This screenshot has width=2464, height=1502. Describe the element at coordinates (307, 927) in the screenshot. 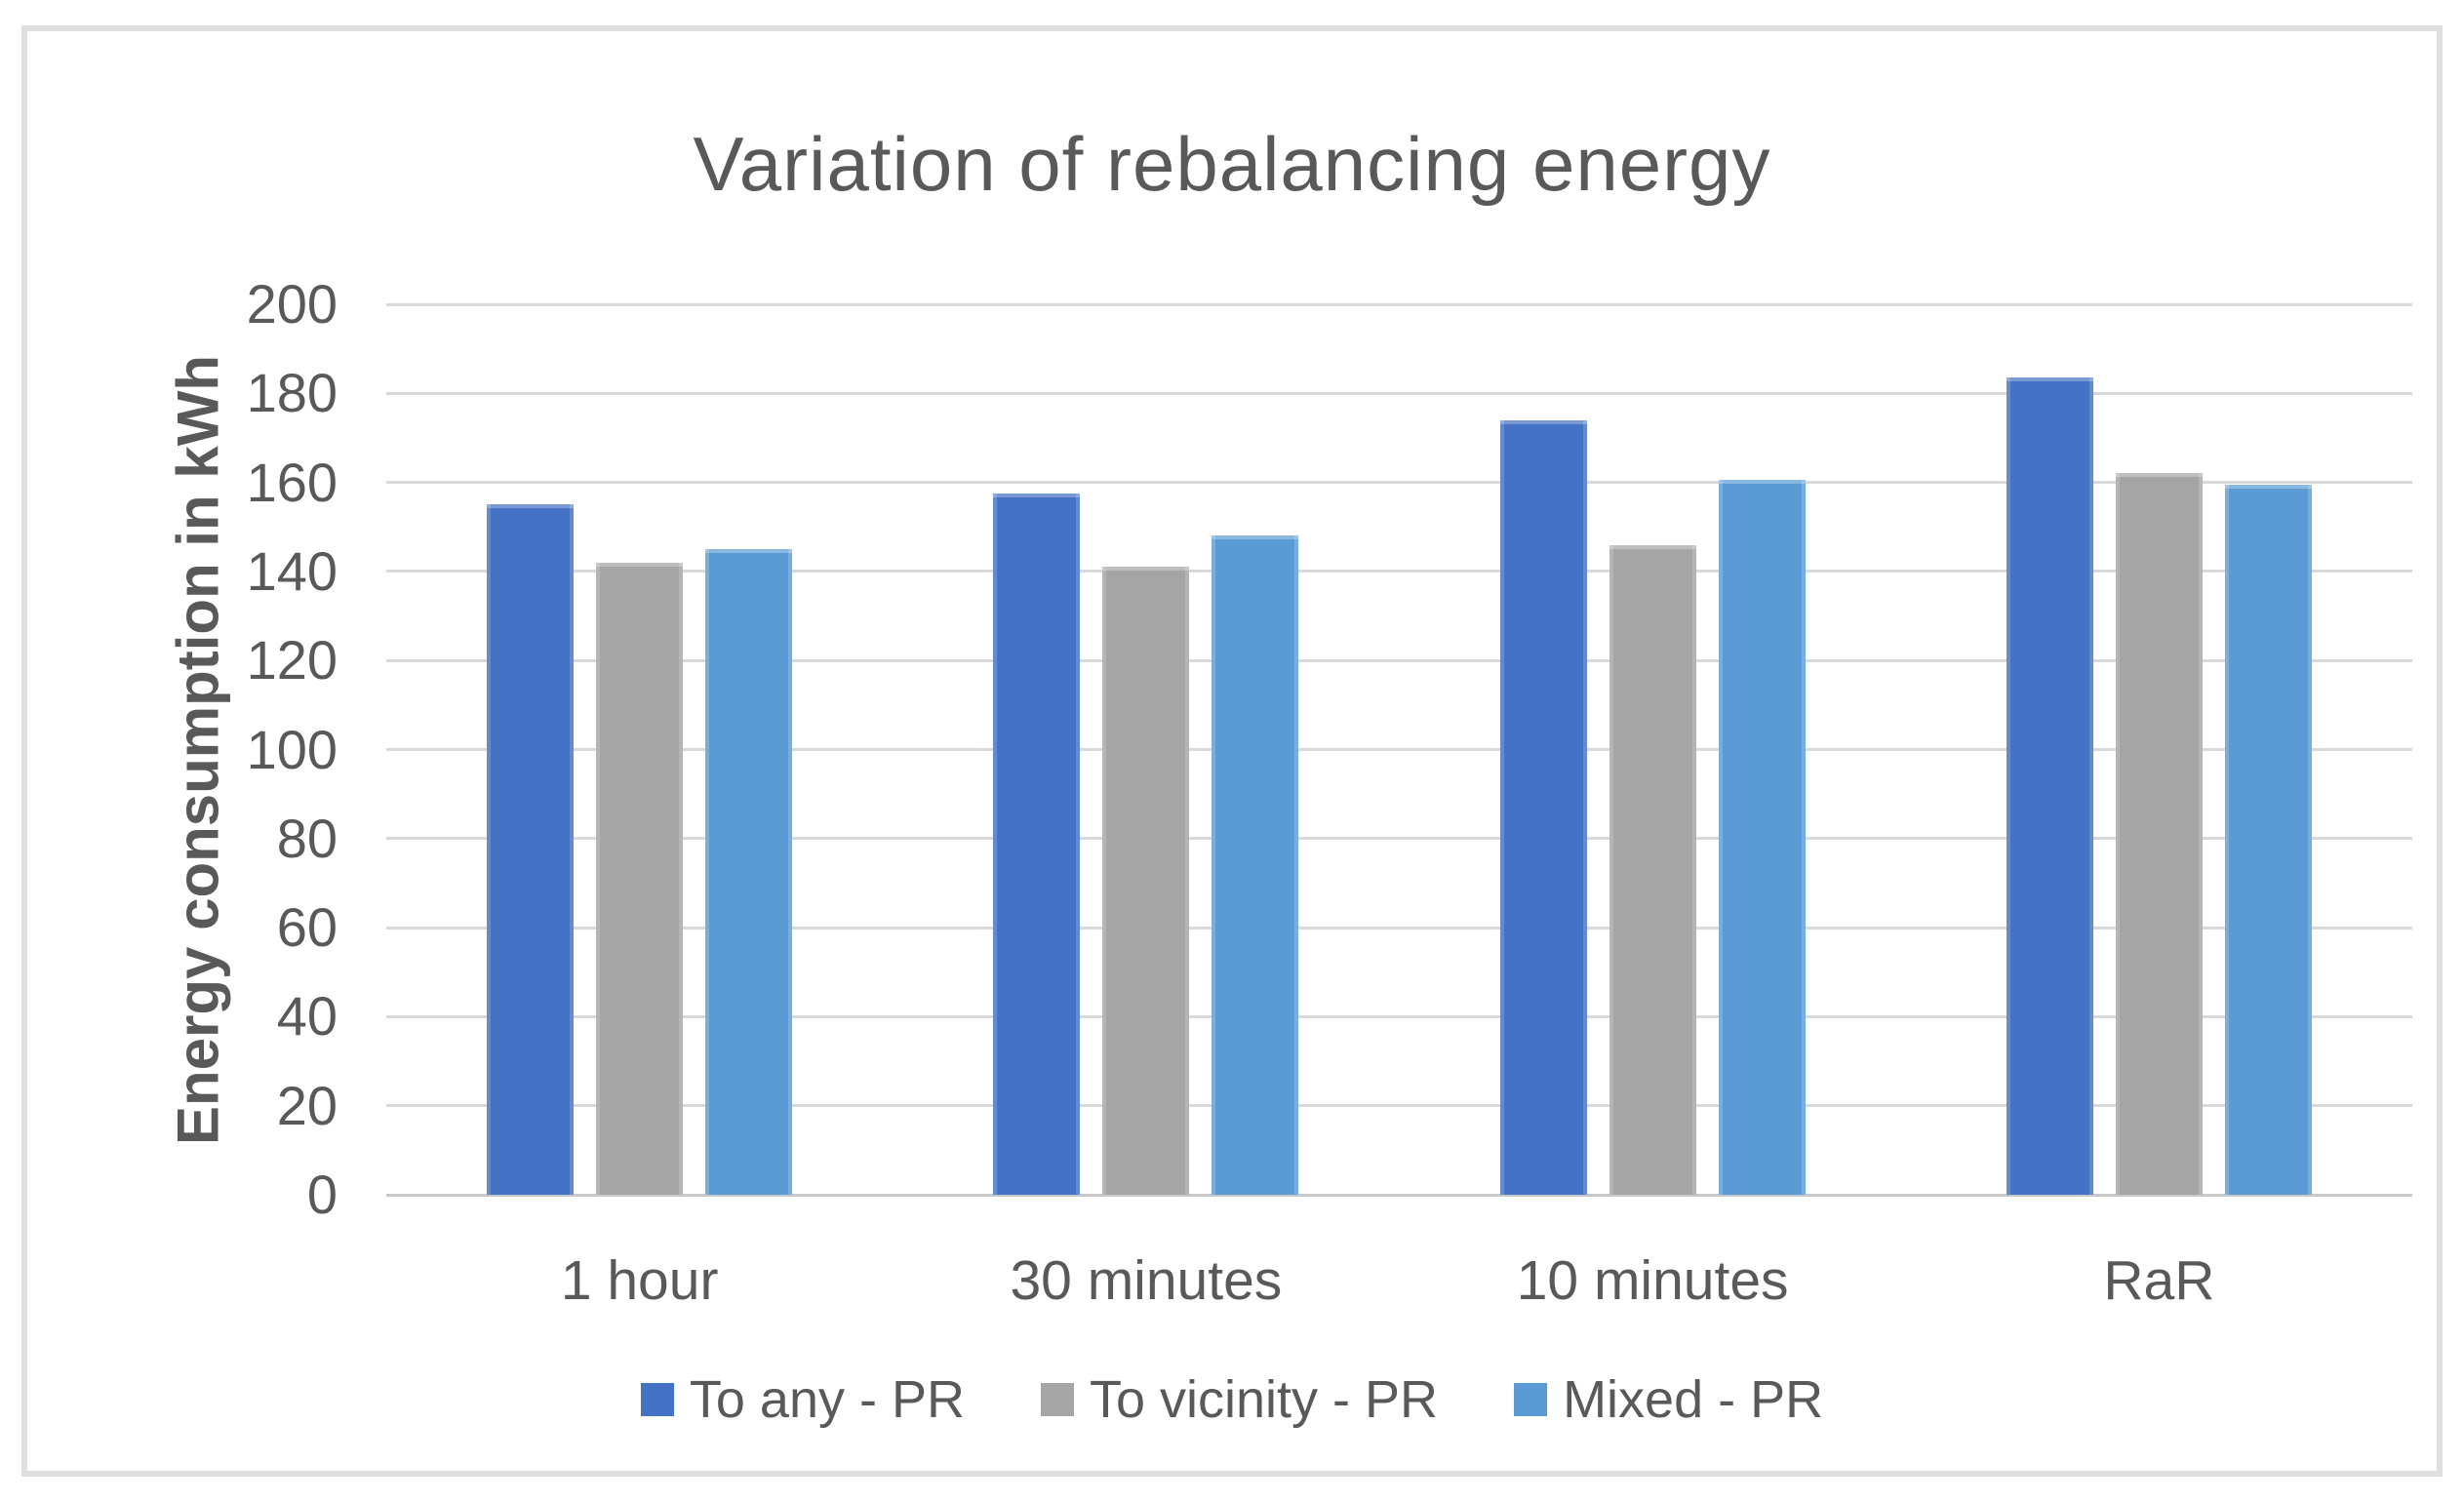

I see `ytick-label-60: 60` at that location.